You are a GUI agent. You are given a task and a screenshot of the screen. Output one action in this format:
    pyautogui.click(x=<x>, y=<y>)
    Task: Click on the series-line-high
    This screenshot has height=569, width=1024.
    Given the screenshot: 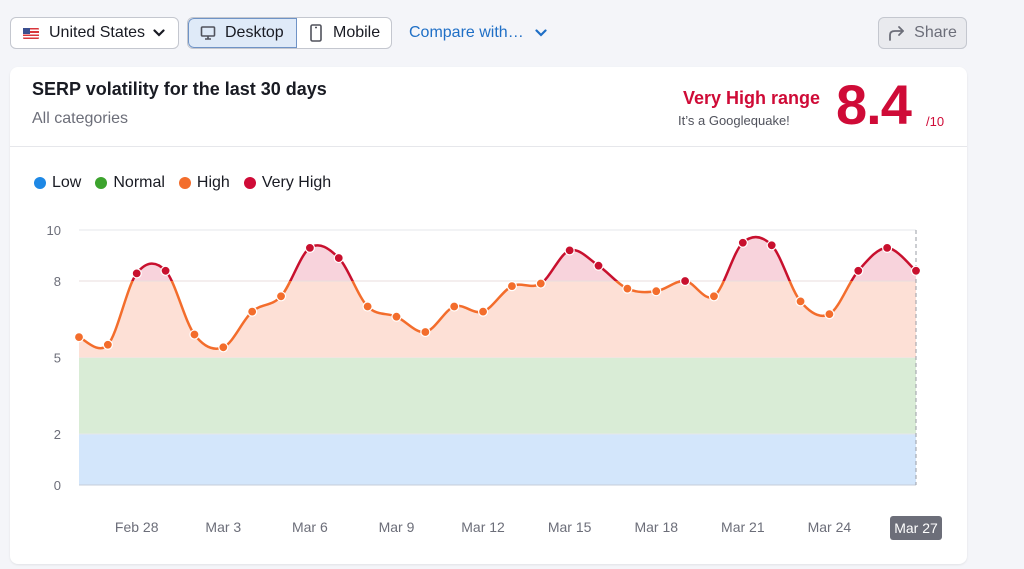 What is the action you would take?
    pyautogui.click(x=465, y=315)
    